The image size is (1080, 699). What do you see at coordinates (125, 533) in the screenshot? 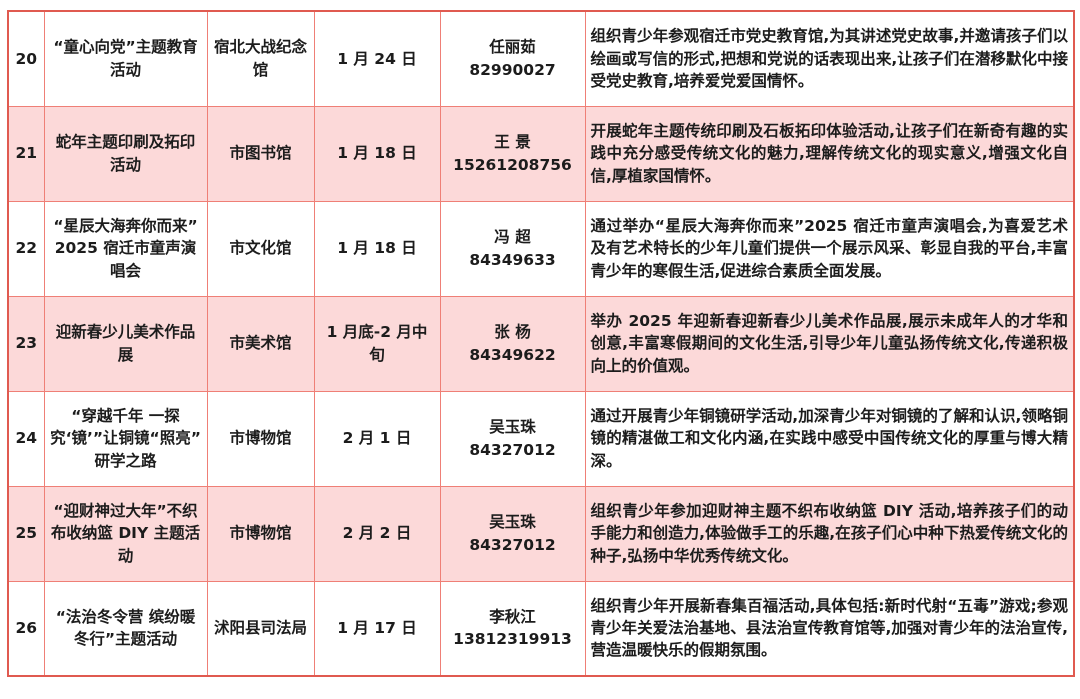
I see `activity-name: “迎财神过大年”不织布收纳篮 DIY 主题活动` at bounding box center [125, 533].